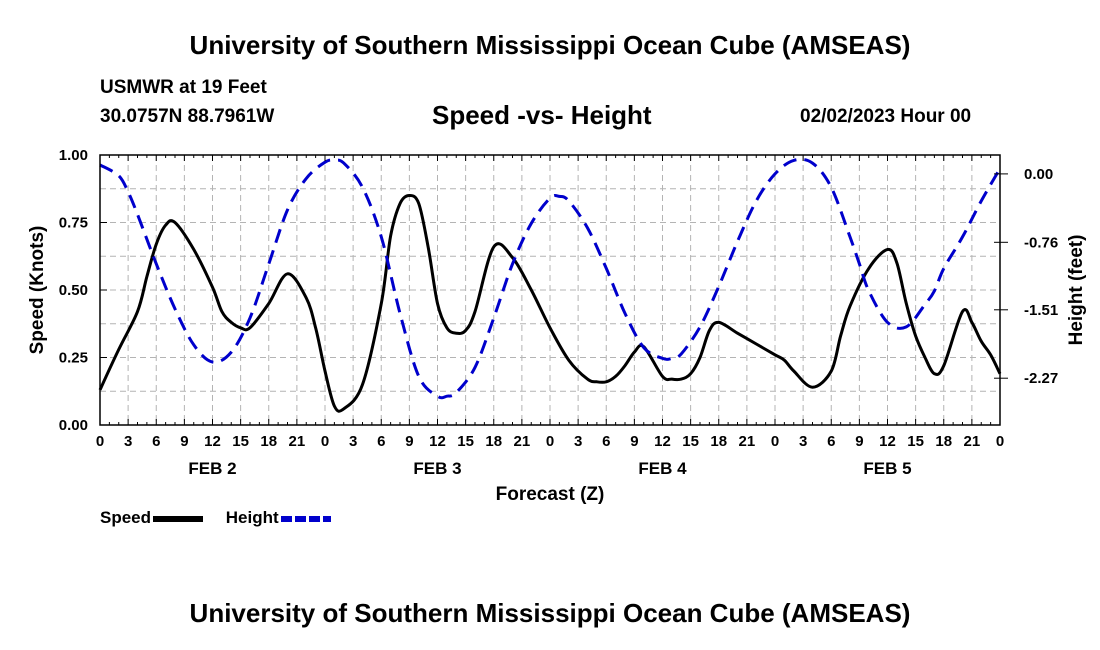 The height and width of the screenshot is (650, 1100). I want to click on legend-item-speed: Speed, so click(152, 518).